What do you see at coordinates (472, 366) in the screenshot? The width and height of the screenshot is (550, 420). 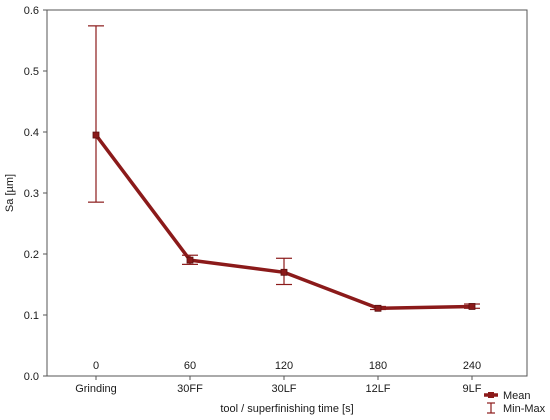 I see `time-annotation: 240` at bounding box center [472, 366].